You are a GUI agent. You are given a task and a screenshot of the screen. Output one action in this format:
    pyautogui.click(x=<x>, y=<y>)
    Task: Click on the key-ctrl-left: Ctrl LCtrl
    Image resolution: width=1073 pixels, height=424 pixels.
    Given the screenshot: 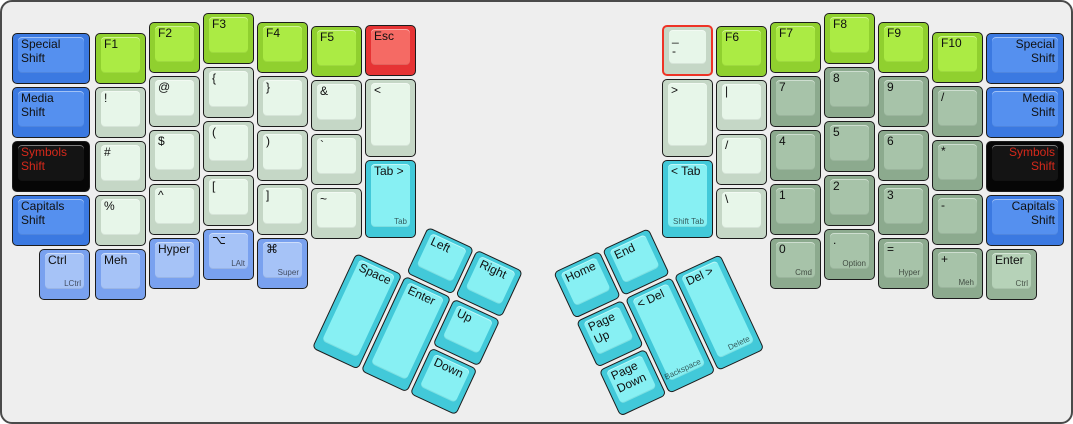 What is the action you would take?
    pyautogui.click(x=64, y=274)
    